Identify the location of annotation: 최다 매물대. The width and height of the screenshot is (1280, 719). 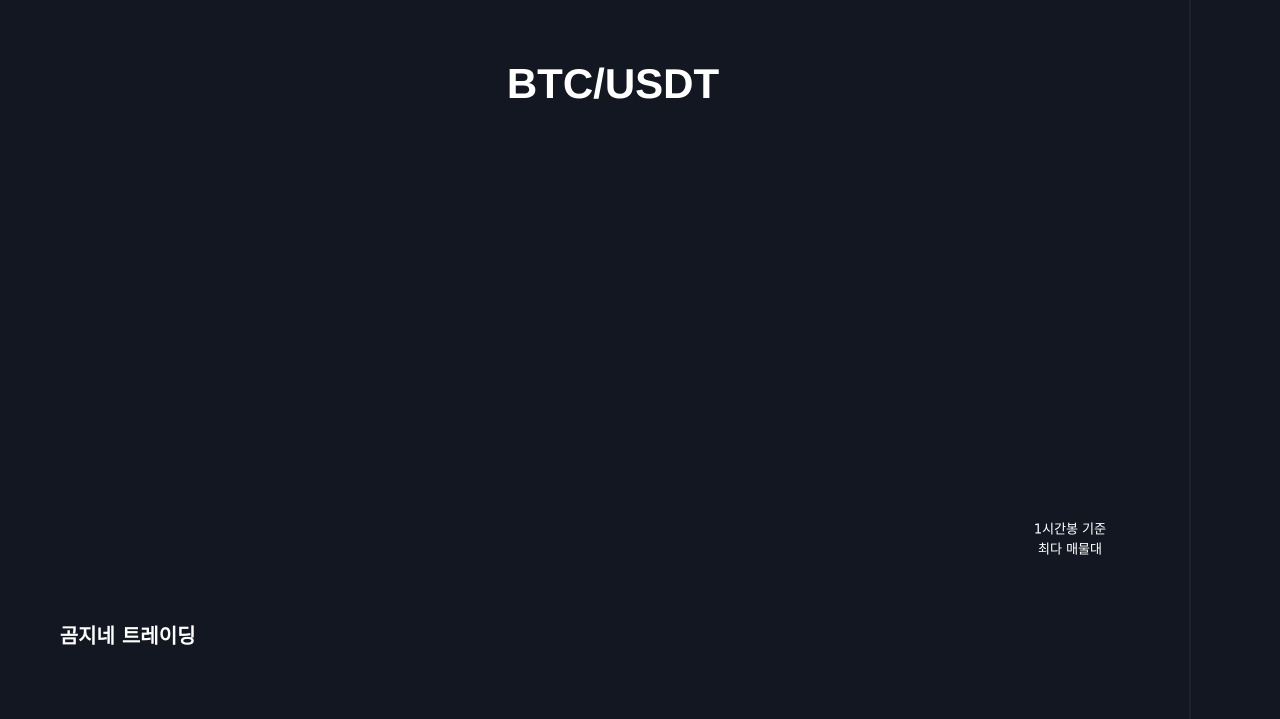
(1070, 550).